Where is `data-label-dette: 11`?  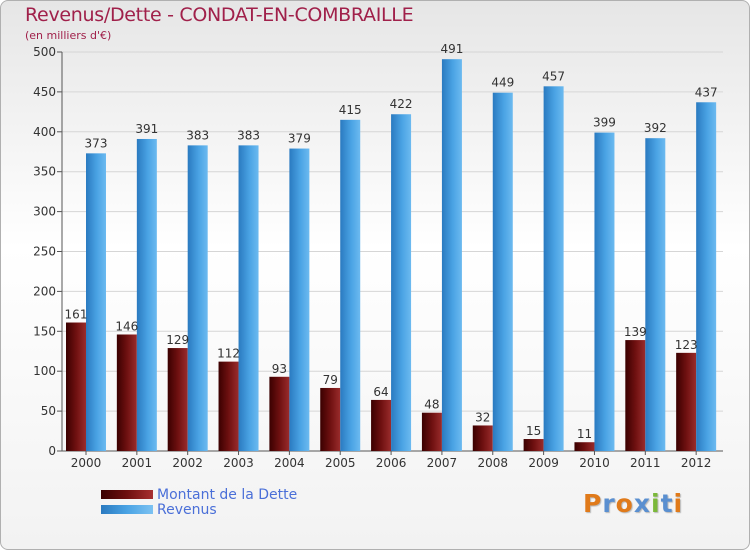
data-label-dette: 11 is located at coordinates (584, 434).